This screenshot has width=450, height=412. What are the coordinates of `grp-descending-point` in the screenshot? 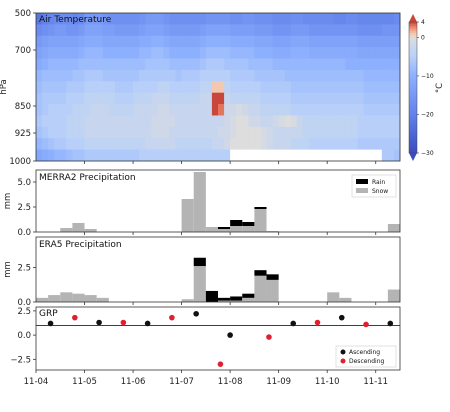 It's located at (317, 322).